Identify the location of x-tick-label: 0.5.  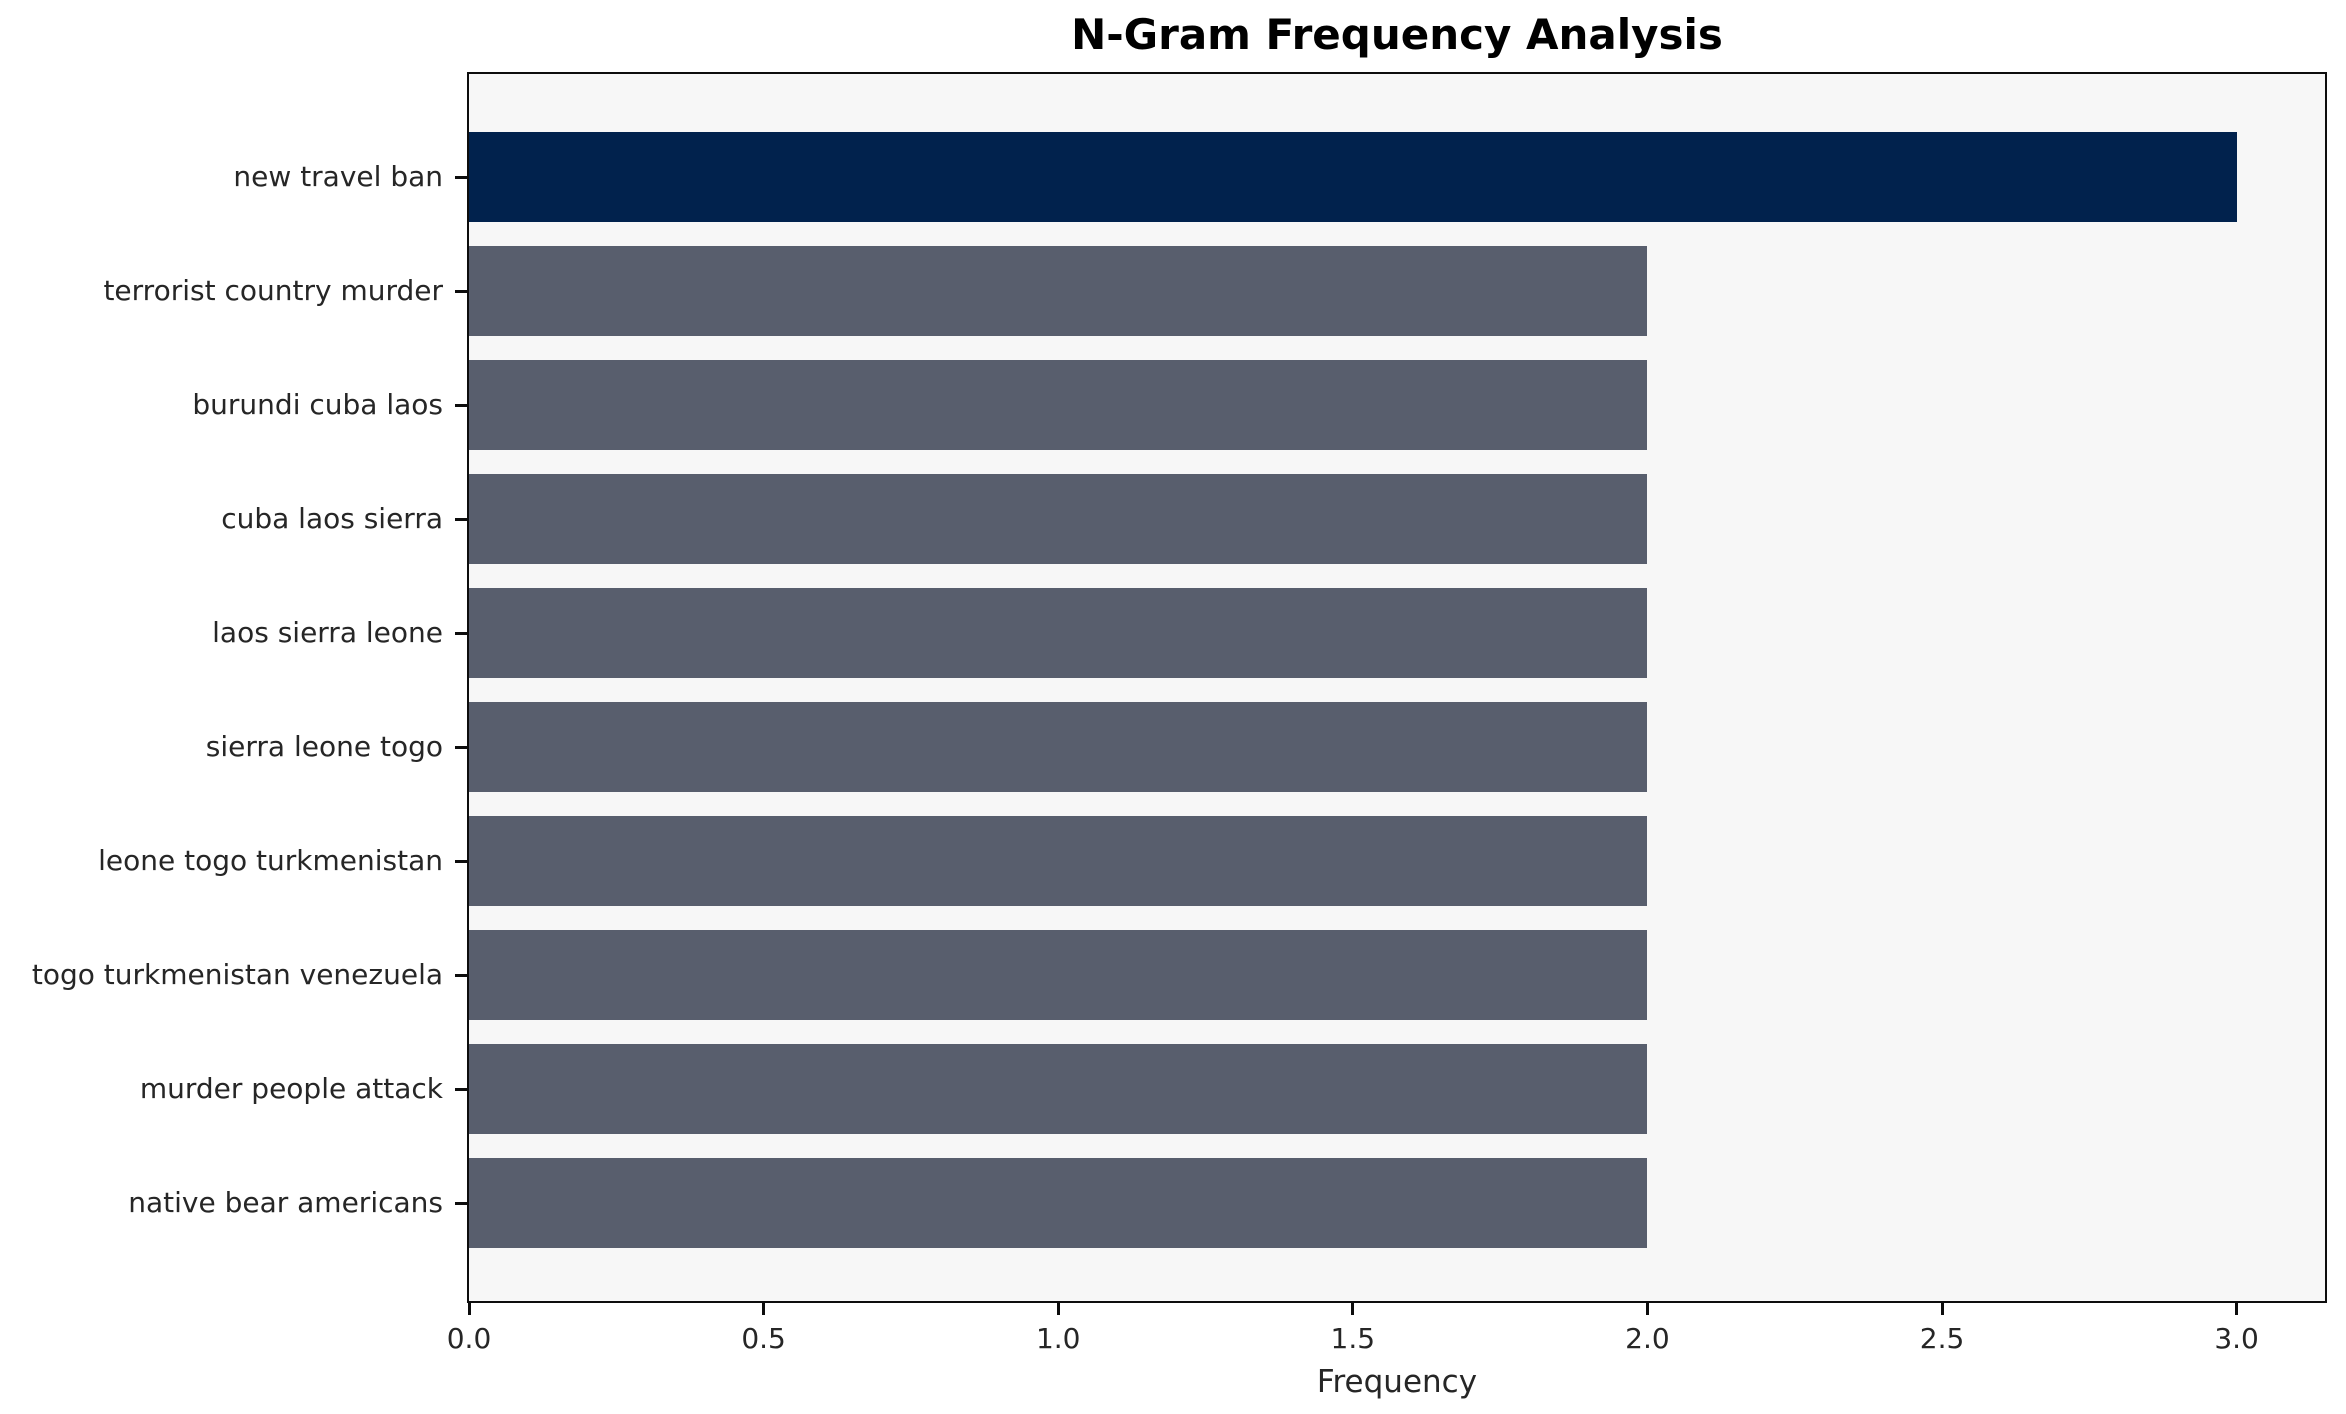
(763, 1338).